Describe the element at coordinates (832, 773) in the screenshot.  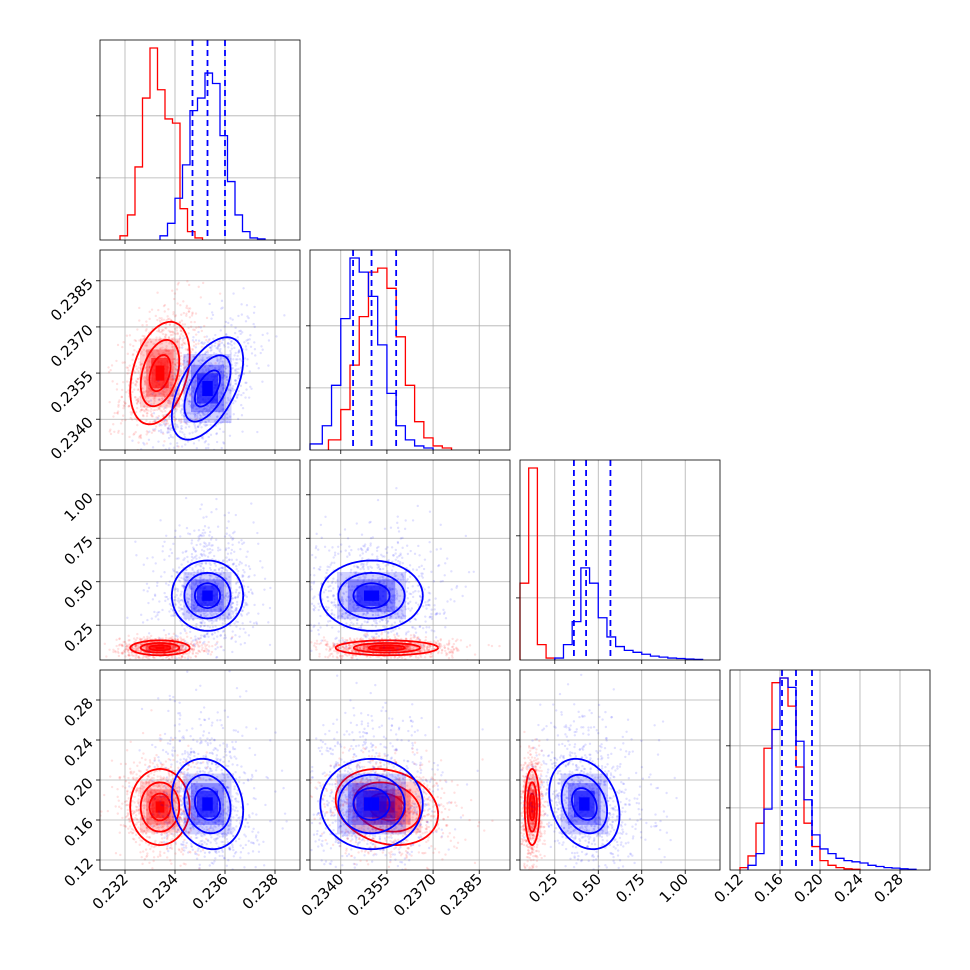
I see `histogram-series` at that location.